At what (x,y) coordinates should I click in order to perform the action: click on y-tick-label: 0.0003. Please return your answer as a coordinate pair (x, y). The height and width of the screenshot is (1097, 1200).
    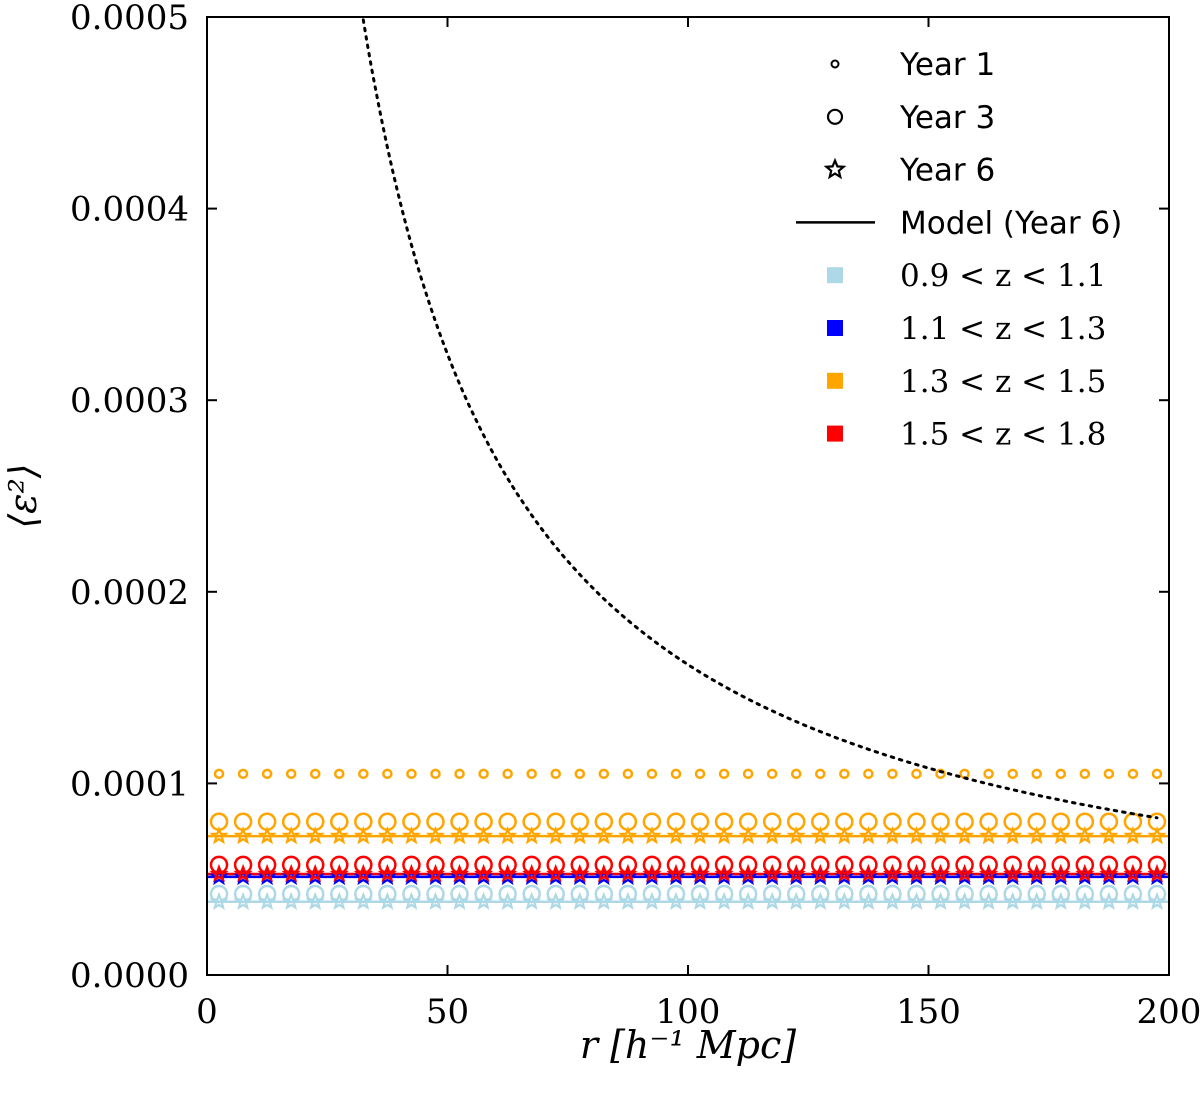
    Looking at the image, I should click on (129, 401).